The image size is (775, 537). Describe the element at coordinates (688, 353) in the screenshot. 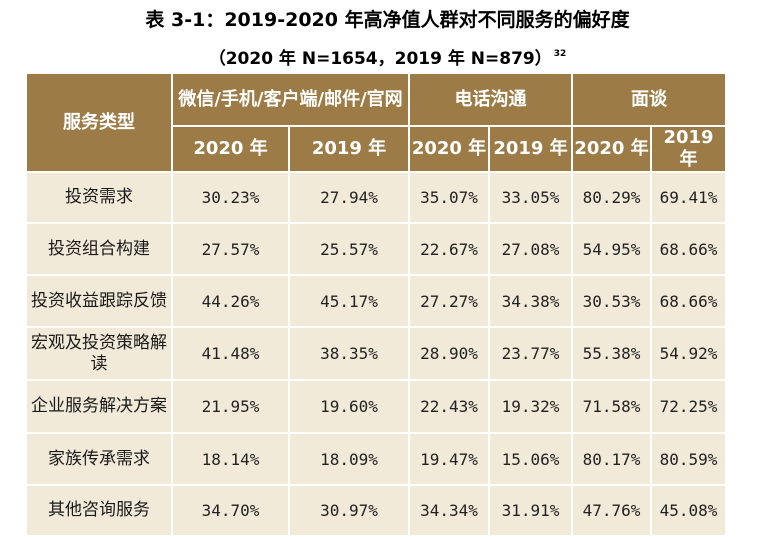

I see `value-cell: 54.92%` at that location.